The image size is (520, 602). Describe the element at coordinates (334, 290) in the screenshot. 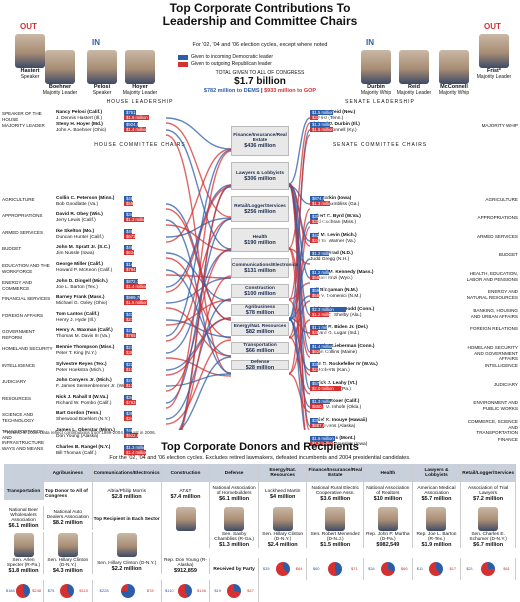

I see `dem-member: Jeff Bingaman (N.M.)` at that location.